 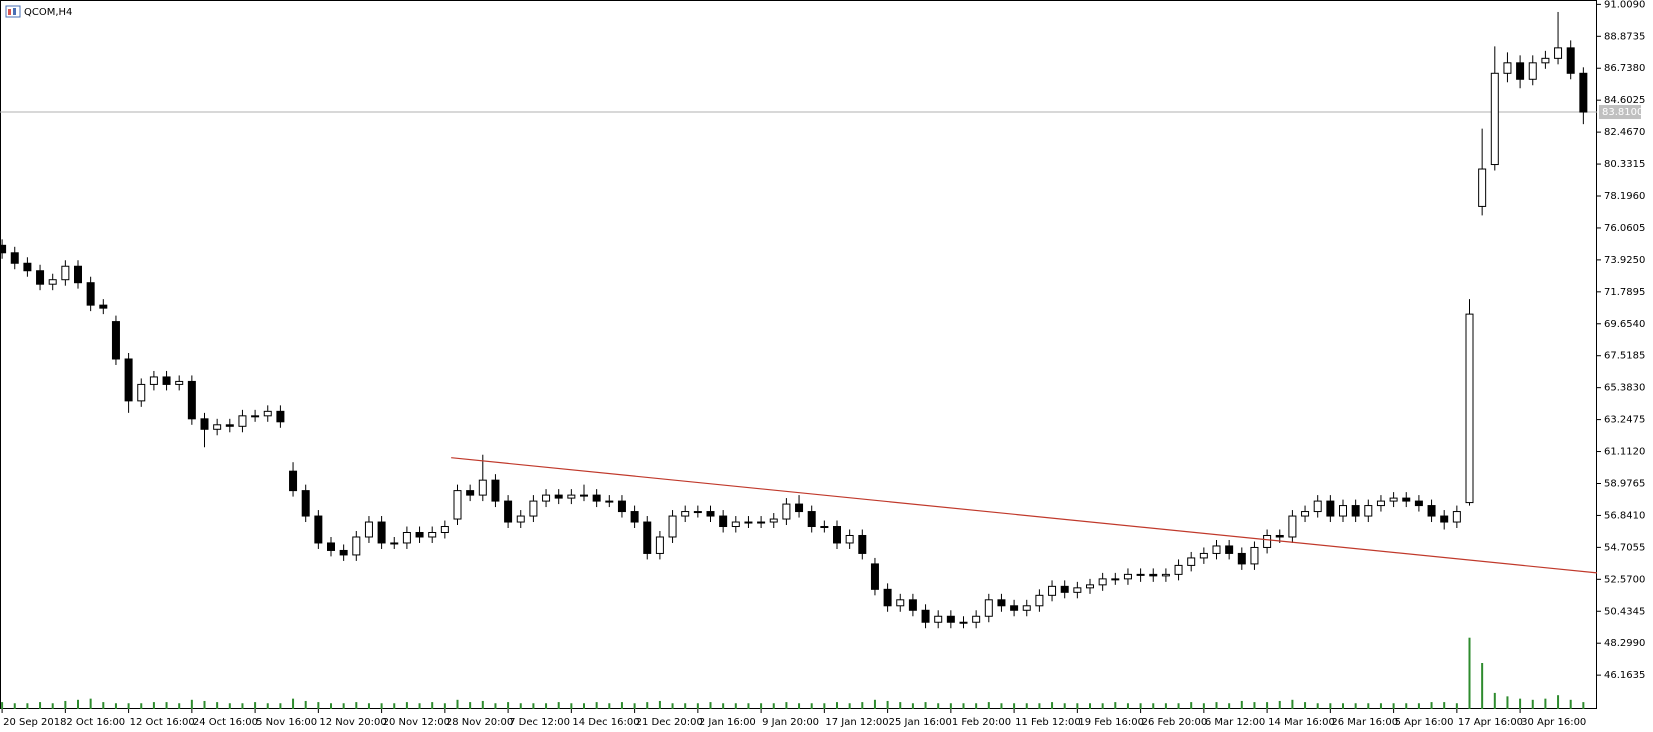 What do you see at coordinates (605, 722) in the screenshot?
I see `x-tick-label: 14 Dec 16:00` at bounding box center [605, 722].